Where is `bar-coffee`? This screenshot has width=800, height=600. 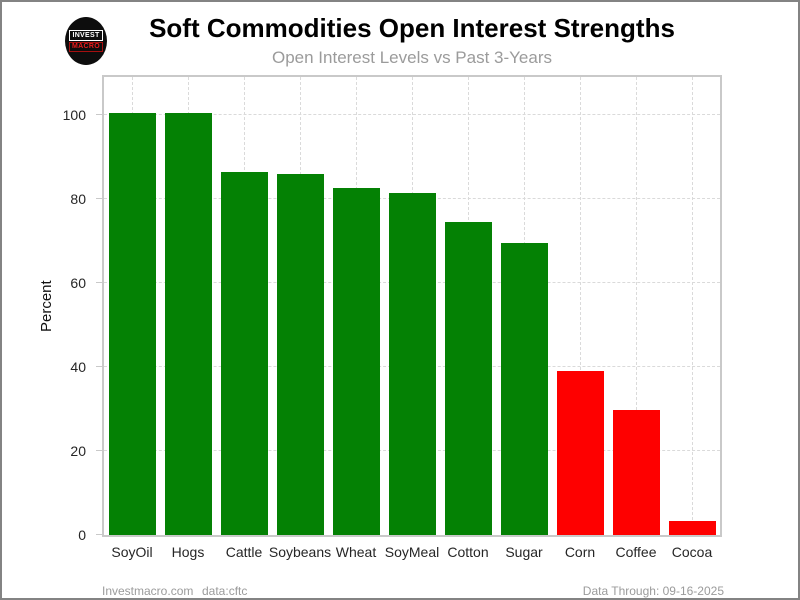 bar-coffee is located at coordinates (636, 472).